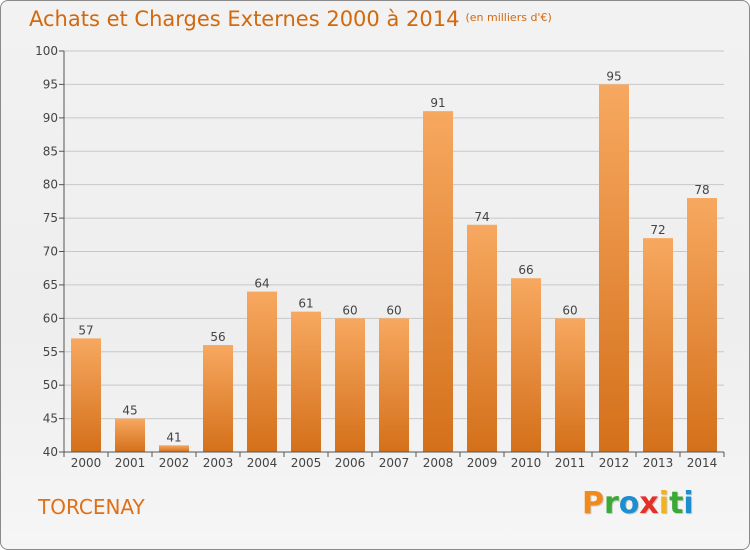 The width and height of the screenshot is (750, 550). Describe the element at coordinates (50, 151) in the screenshot. I see `y-tick-label: 85` at that location.